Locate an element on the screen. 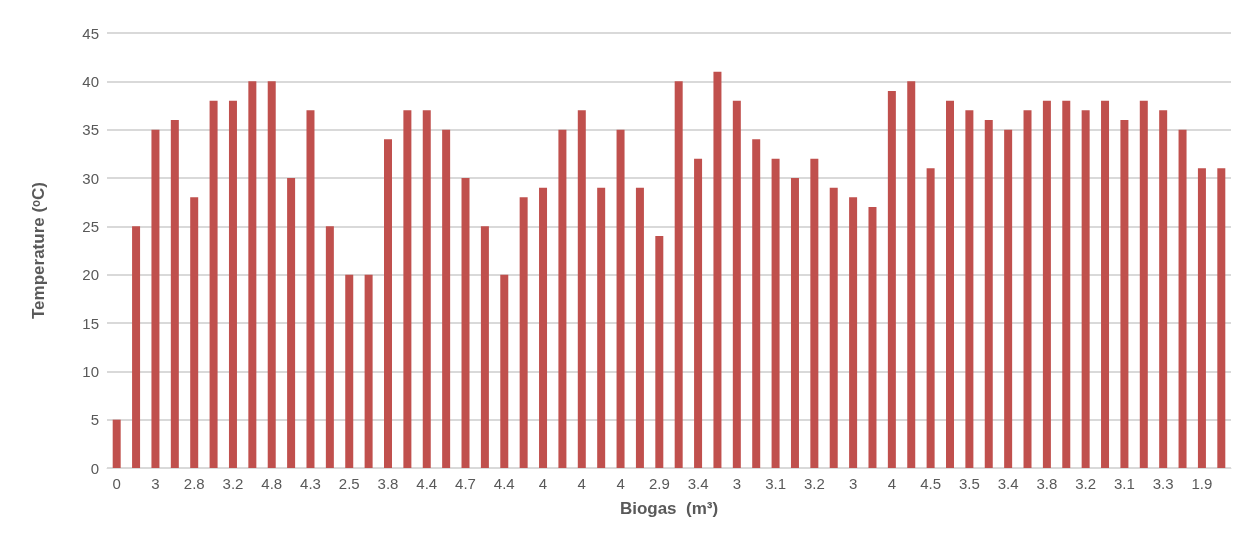 Image resolution: width=1245 pixels, height=546 pixels. x-tick-label: 4.8 is located at coordinates (272, 483).